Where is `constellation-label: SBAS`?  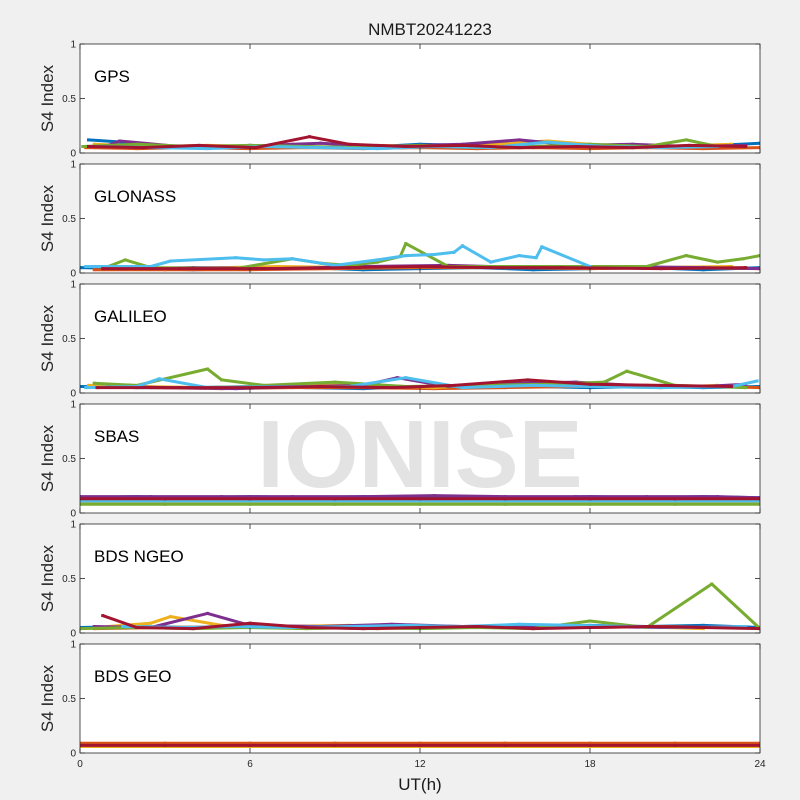
constellation-label: SBAS is located at coordinates (116, 436).